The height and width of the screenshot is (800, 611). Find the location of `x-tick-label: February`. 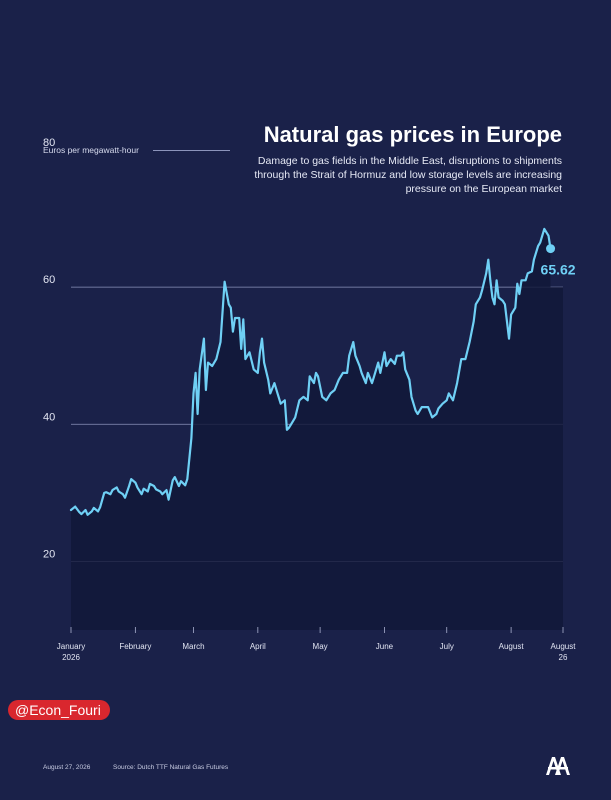

x-tick-label: February is located at coordinates (135, 646).